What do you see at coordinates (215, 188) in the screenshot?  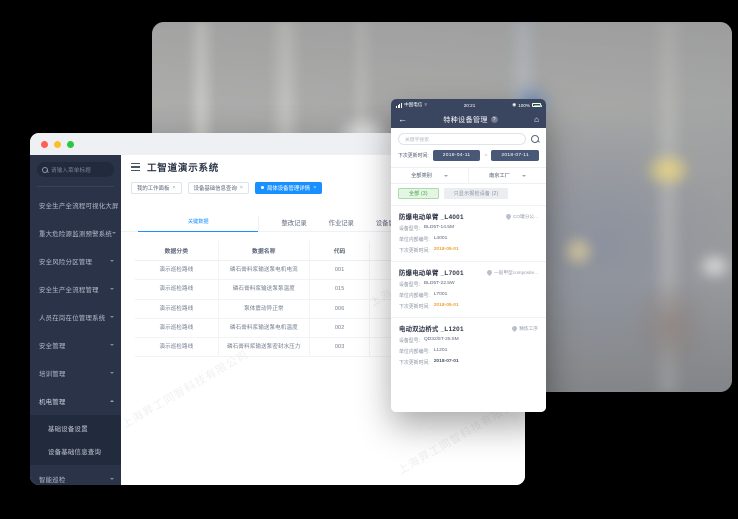 I see `chip-label: 设备基础信息查询` at bounding box center [215, 188].